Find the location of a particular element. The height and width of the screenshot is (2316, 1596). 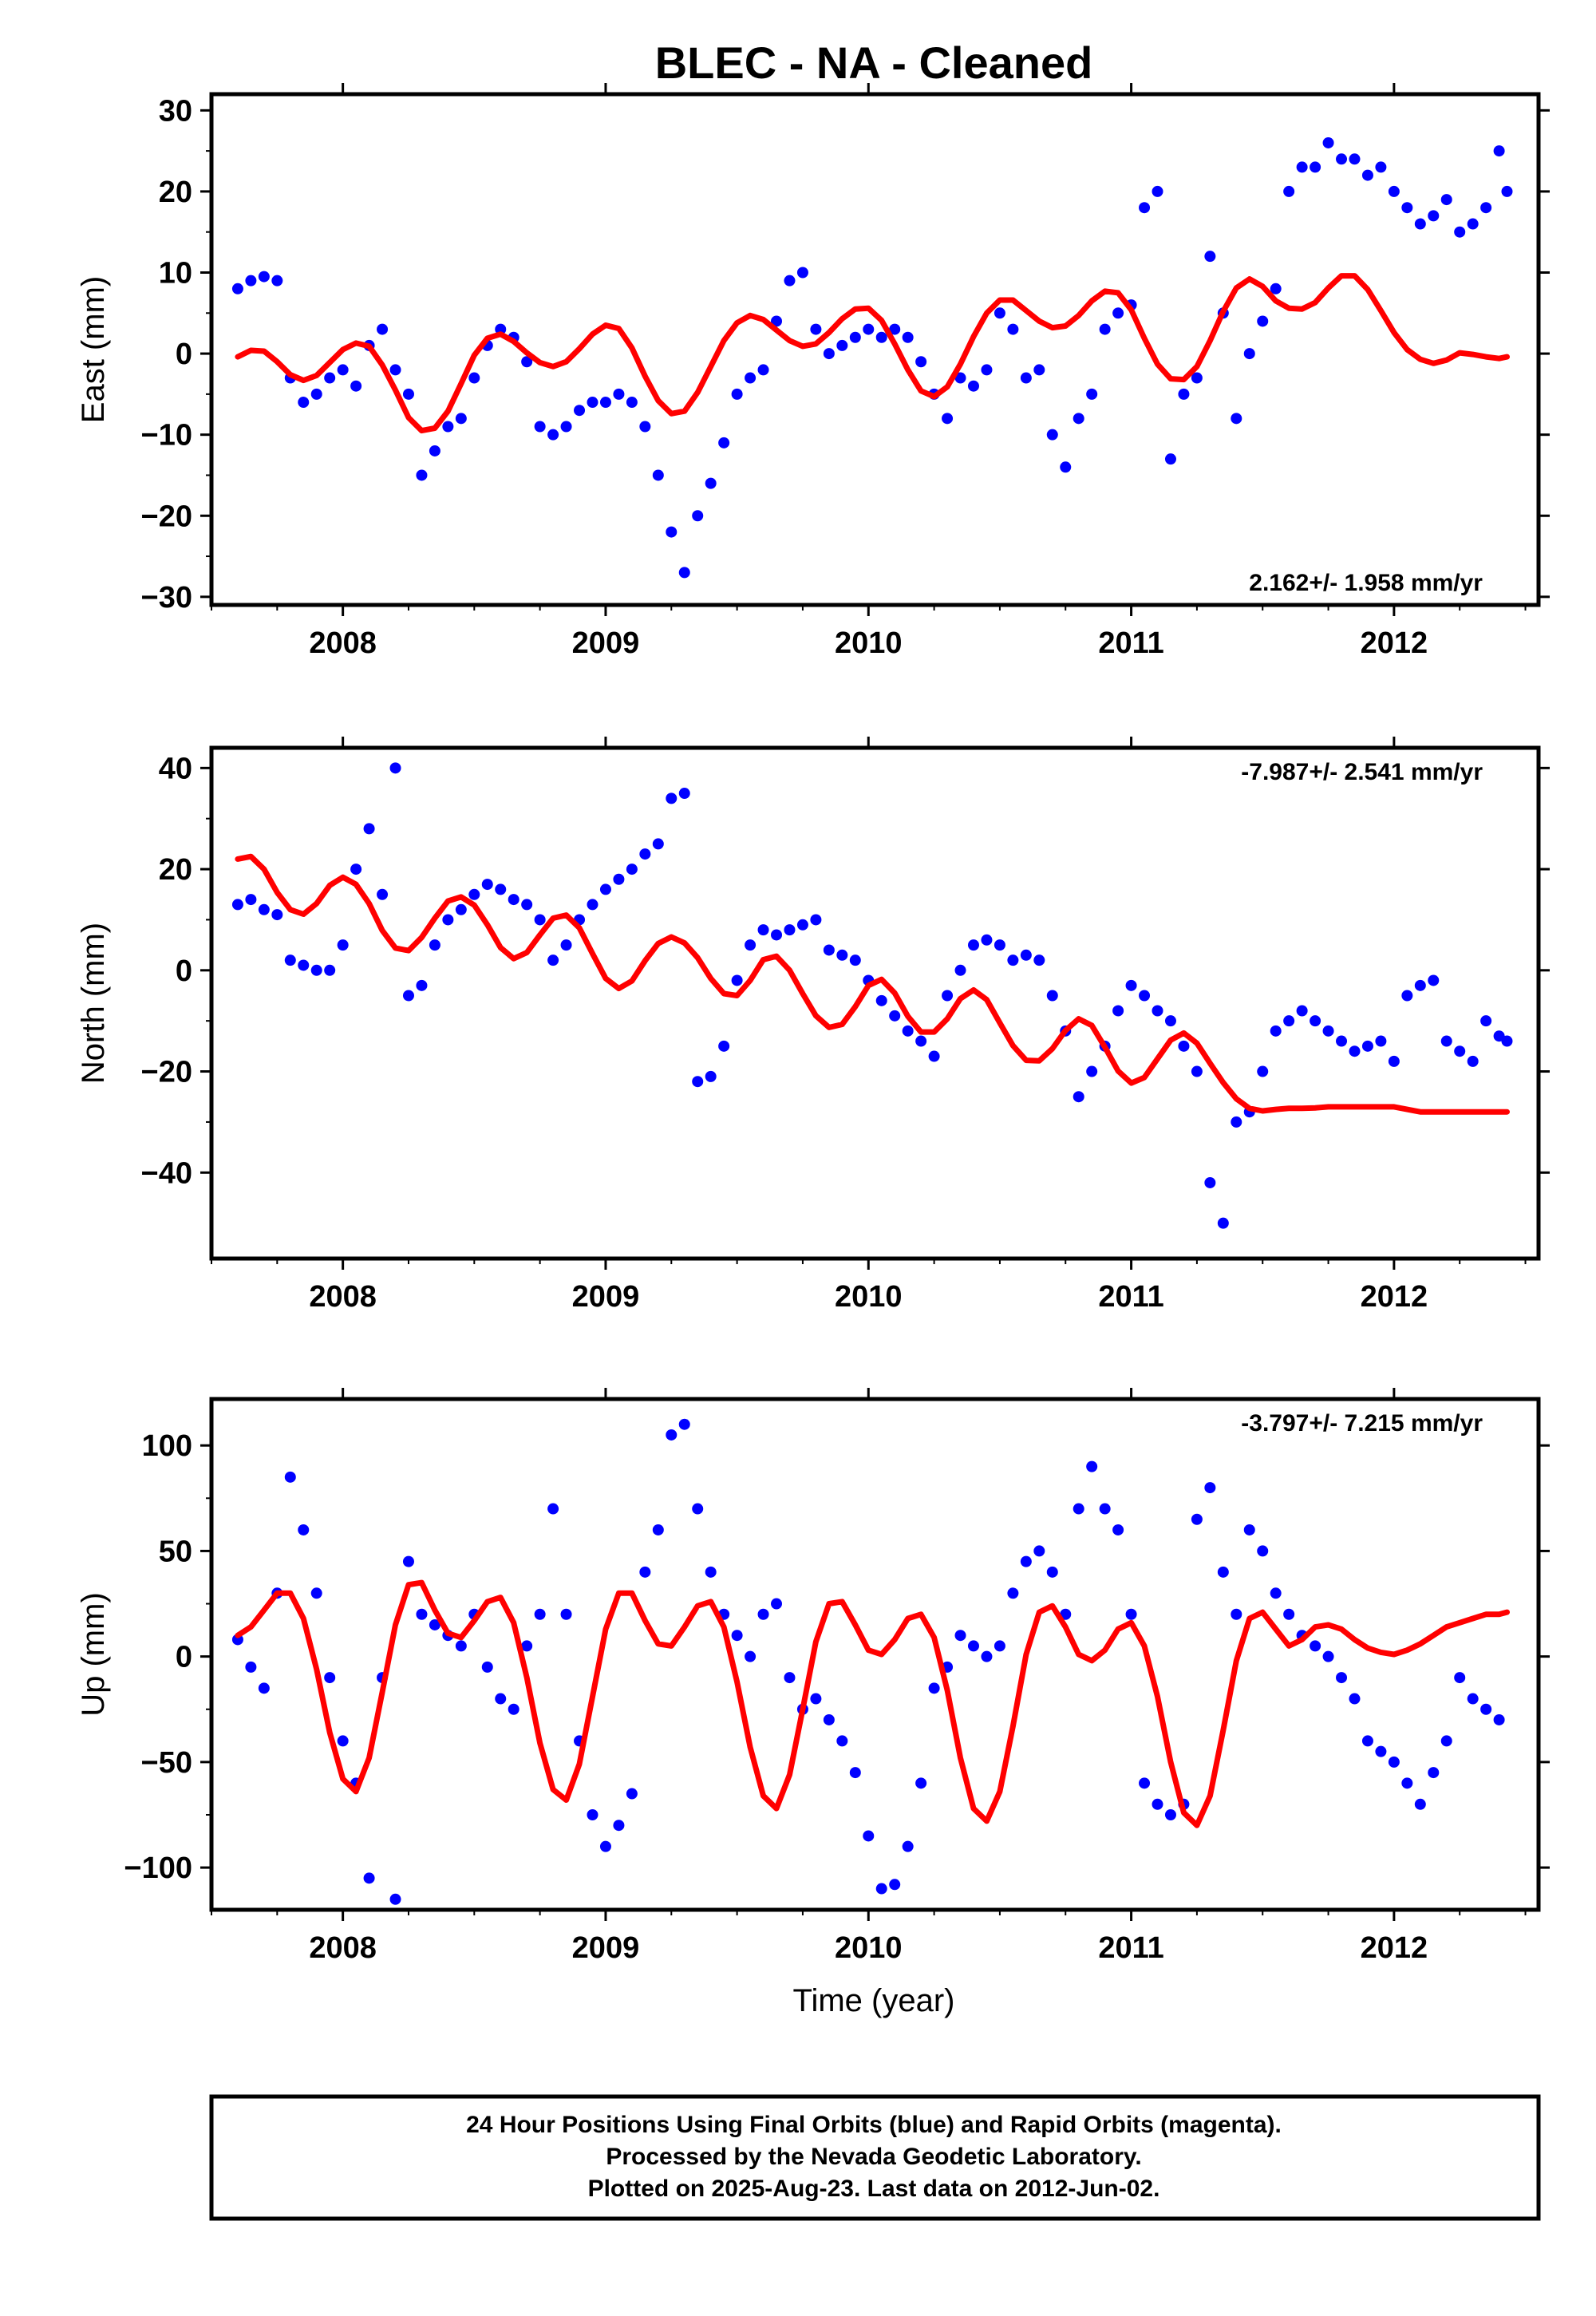

north-rate-label: -7.987+/- 2.541 mm/yr is located at coordinates (1362, 772).